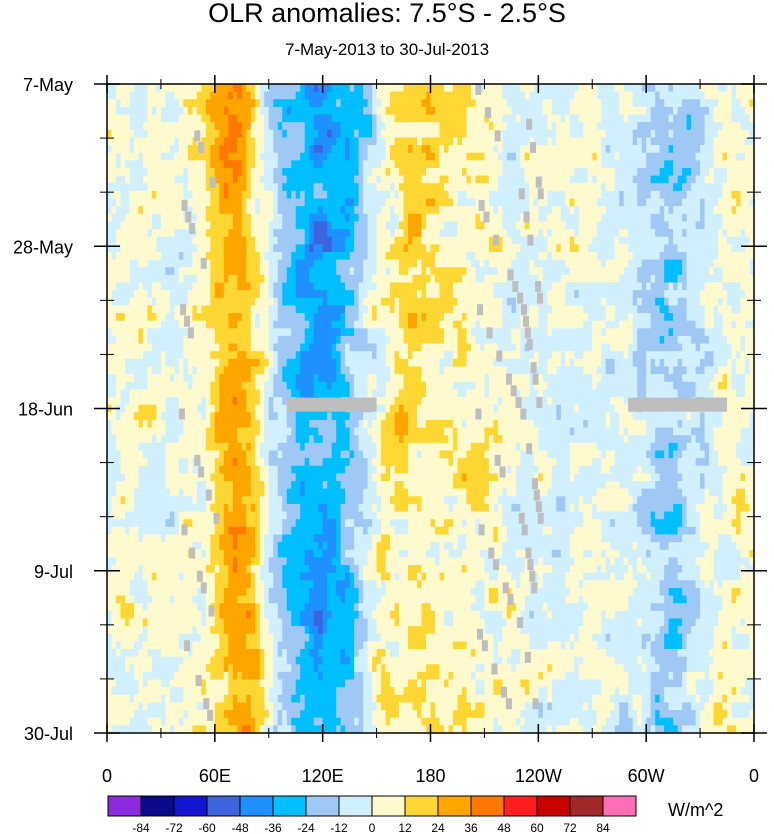  What do you see at coordinates (570, 827) in the screenshot?
I see `colorbar-label: 72` at bounding box center [570, 827].